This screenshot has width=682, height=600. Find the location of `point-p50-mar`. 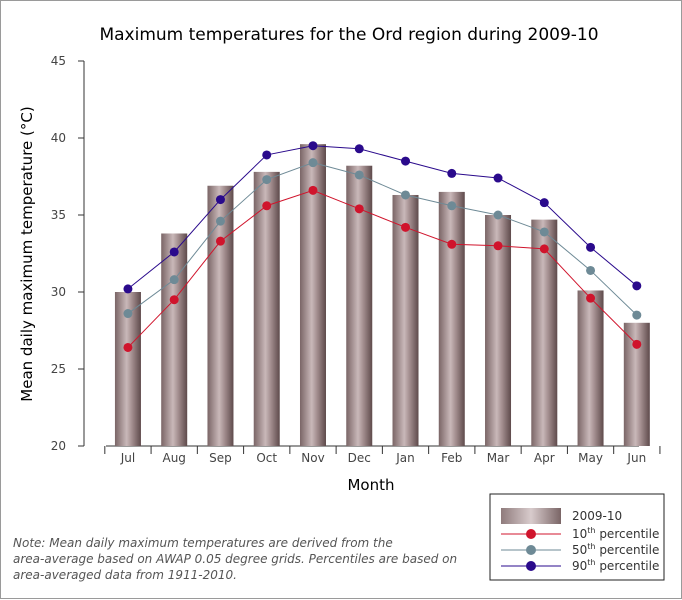

point-p50-mar is located at coordinates (498, 215).